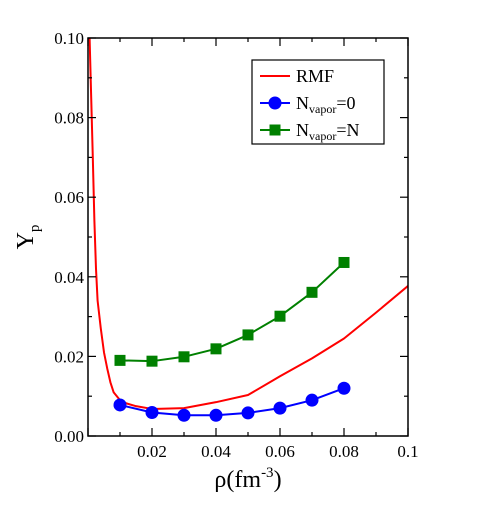 This screenshot has height=511, width=498. Describe the element at coordinates (28, 237) in the screenshot. I see `y-axis-label: Yp` at that location.